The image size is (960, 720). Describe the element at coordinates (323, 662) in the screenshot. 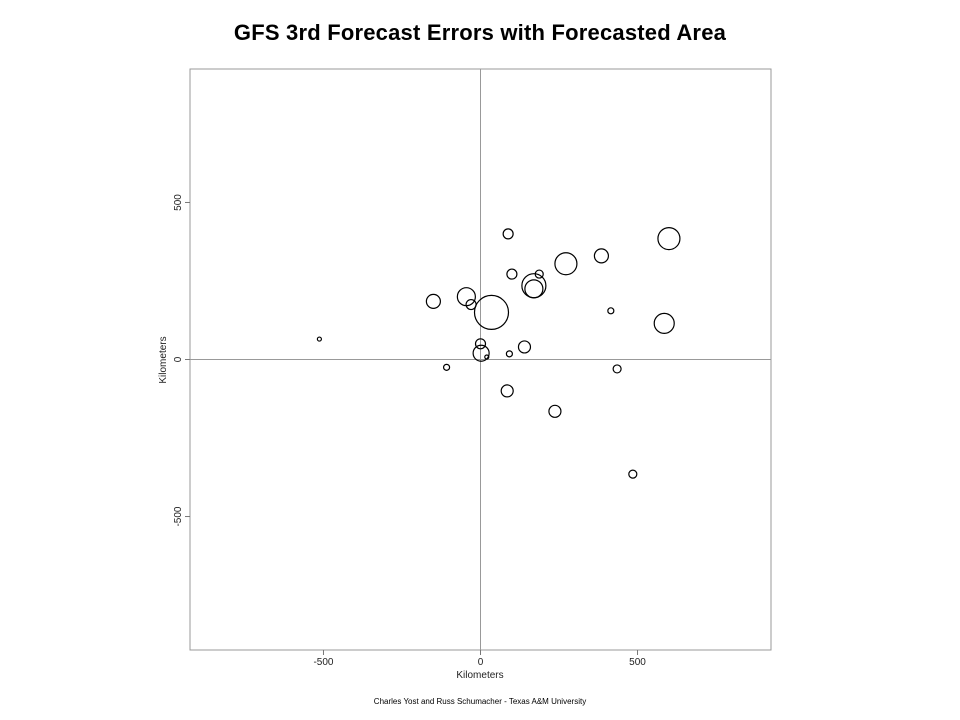

I see `x-tick-label: -500` at that location.